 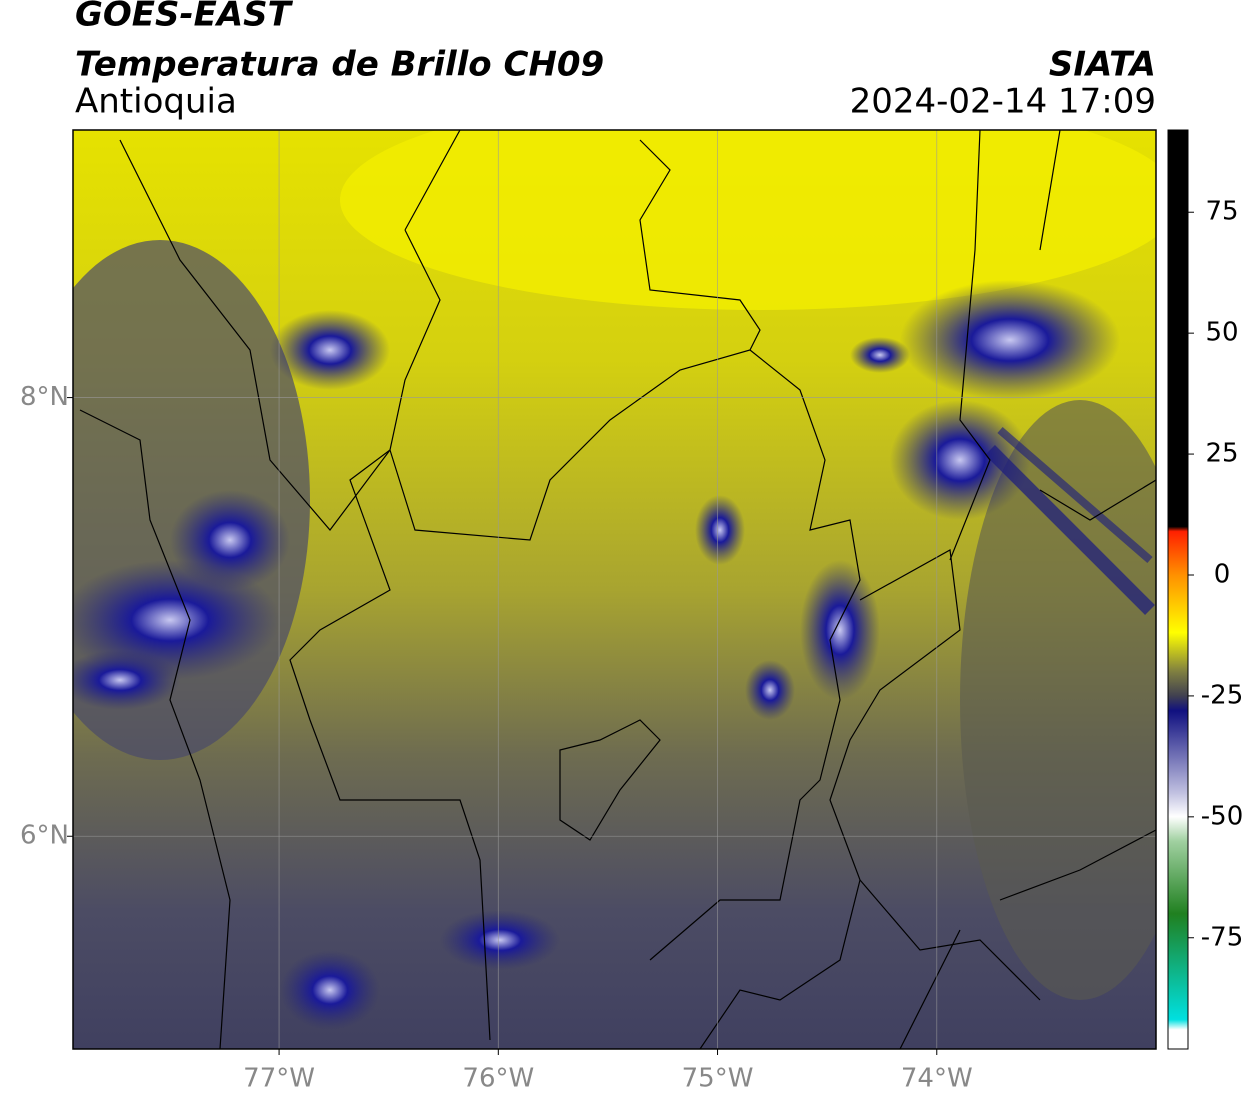 What do you see at coordinates (1178, 589) in the screenshot?
I see `colorbar` at bounding box center [1178, 589].